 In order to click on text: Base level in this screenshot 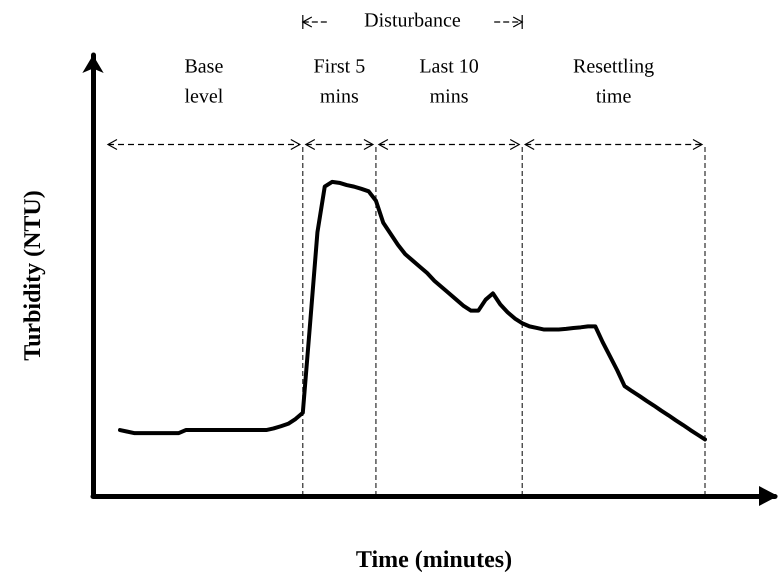, I will do `click(204, 81)`.